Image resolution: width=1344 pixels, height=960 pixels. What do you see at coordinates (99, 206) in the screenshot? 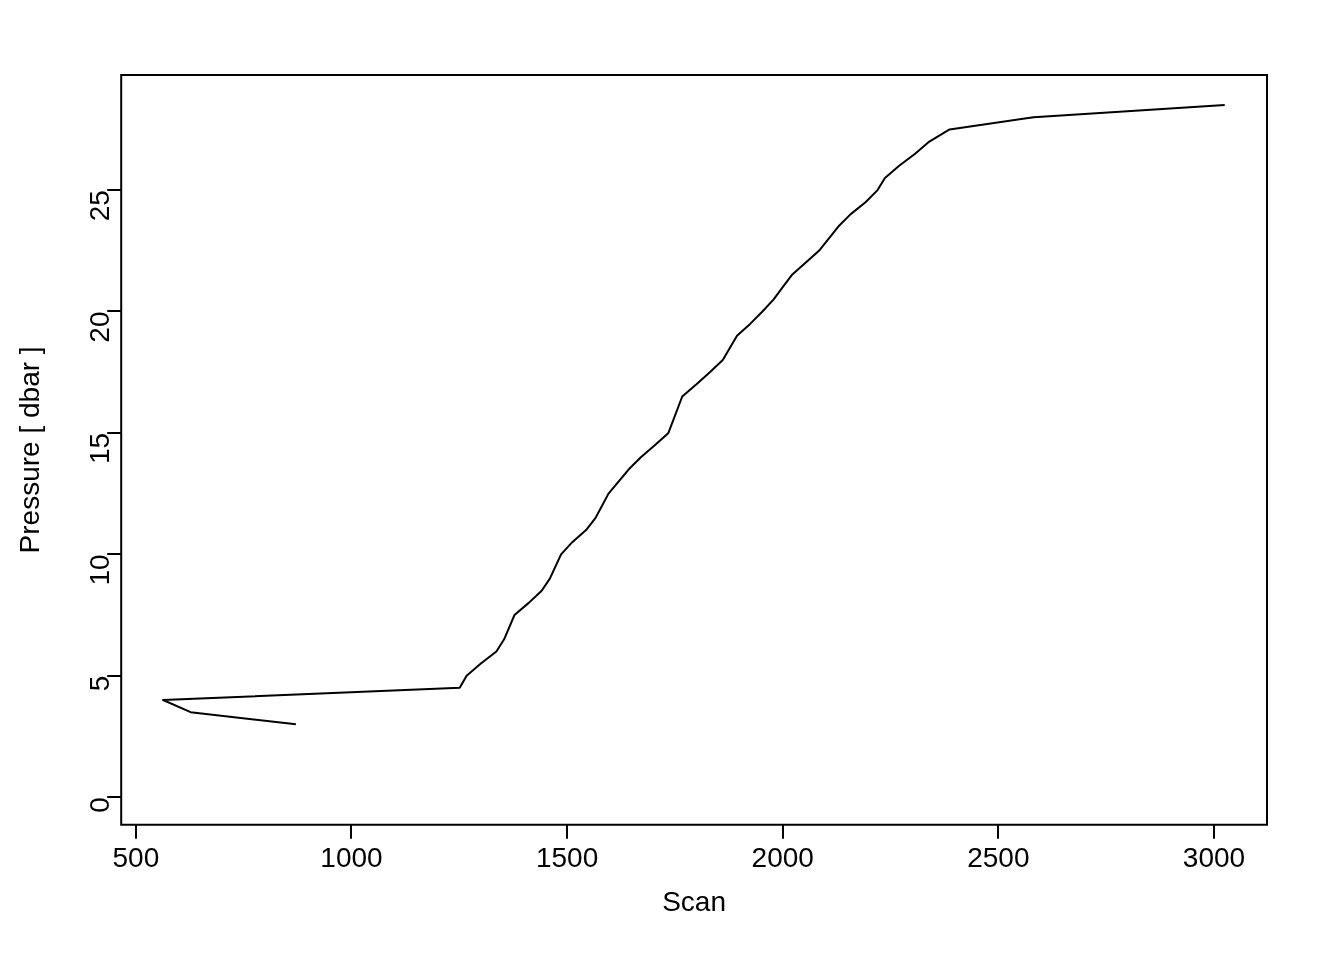
I see `y-tick-label: 25` at bounding box center [99, 206].